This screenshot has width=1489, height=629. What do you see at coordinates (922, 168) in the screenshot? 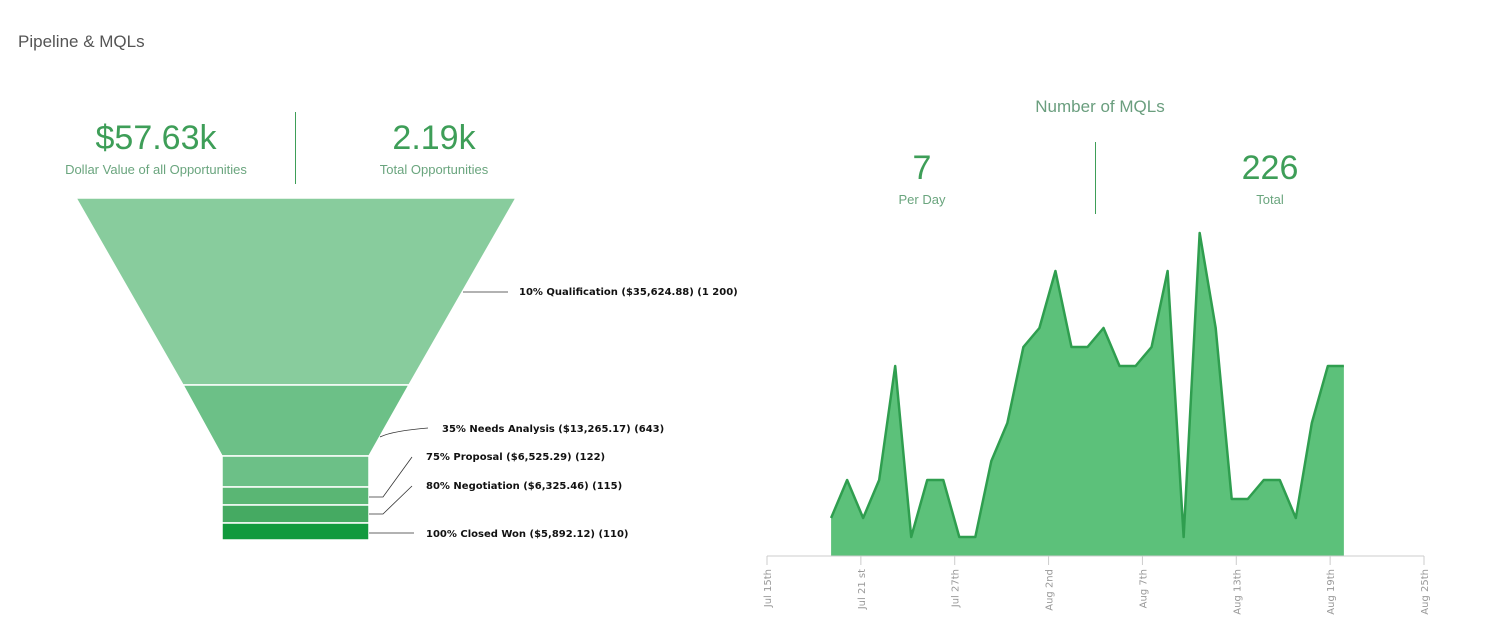
I see `kpi-value: 7` at bounding box center [922, 168].